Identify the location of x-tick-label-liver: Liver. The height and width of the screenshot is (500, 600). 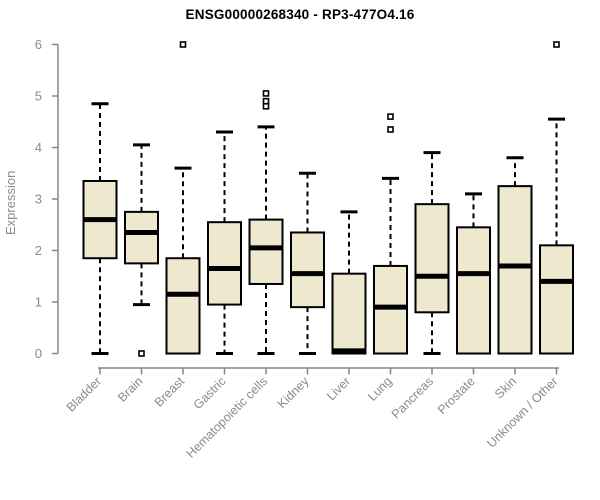
(338, 388).